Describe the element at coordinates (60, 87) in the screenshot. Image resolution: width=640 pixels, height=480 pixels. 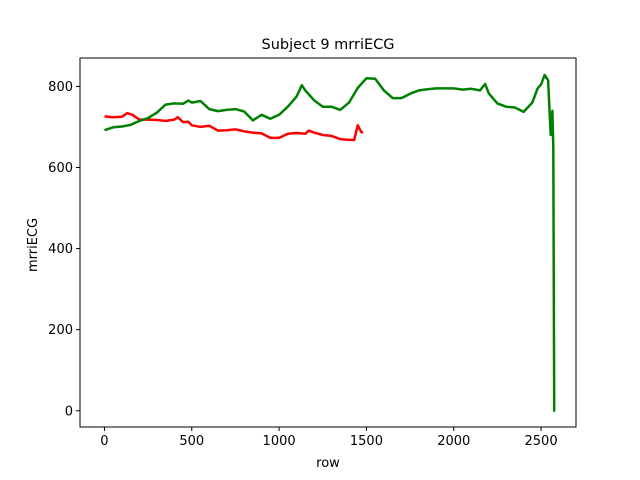
I see `y-tick-label: 800` at that location.